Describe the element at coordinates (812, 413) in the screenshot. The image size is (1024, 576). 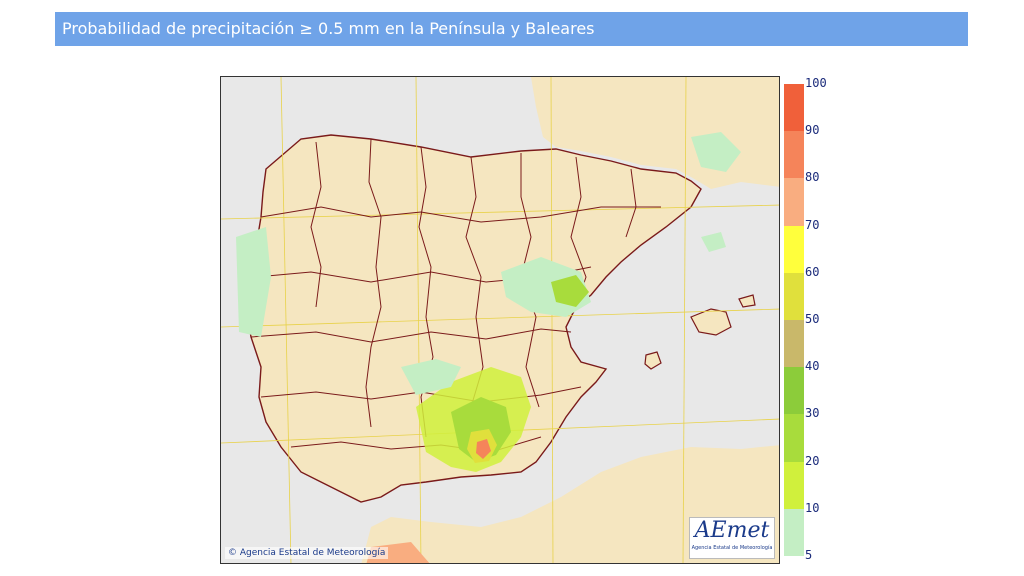
I see `legend-label-30: 30` at that location.